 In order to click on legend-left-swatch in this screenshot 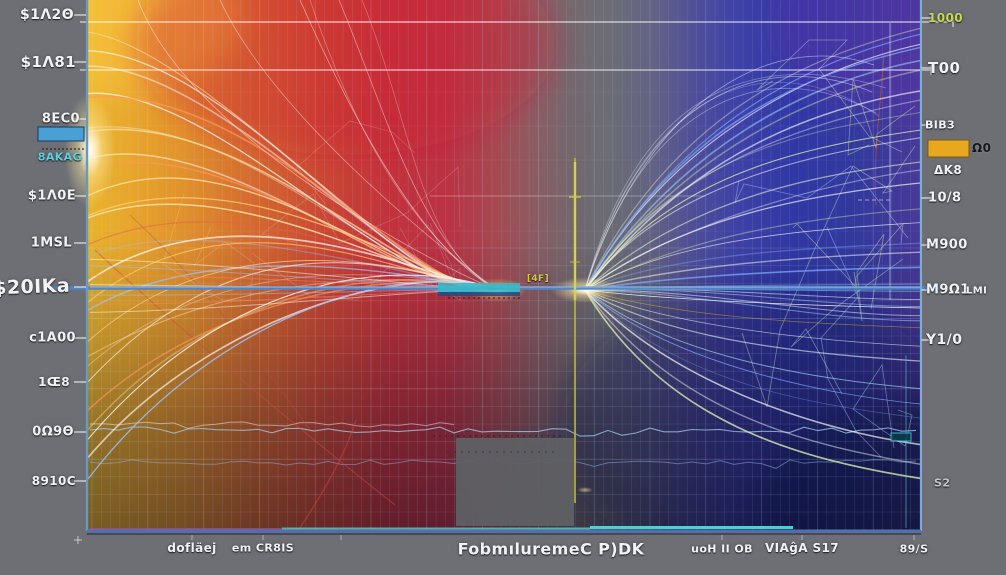, I will do `click(61, 134)`.